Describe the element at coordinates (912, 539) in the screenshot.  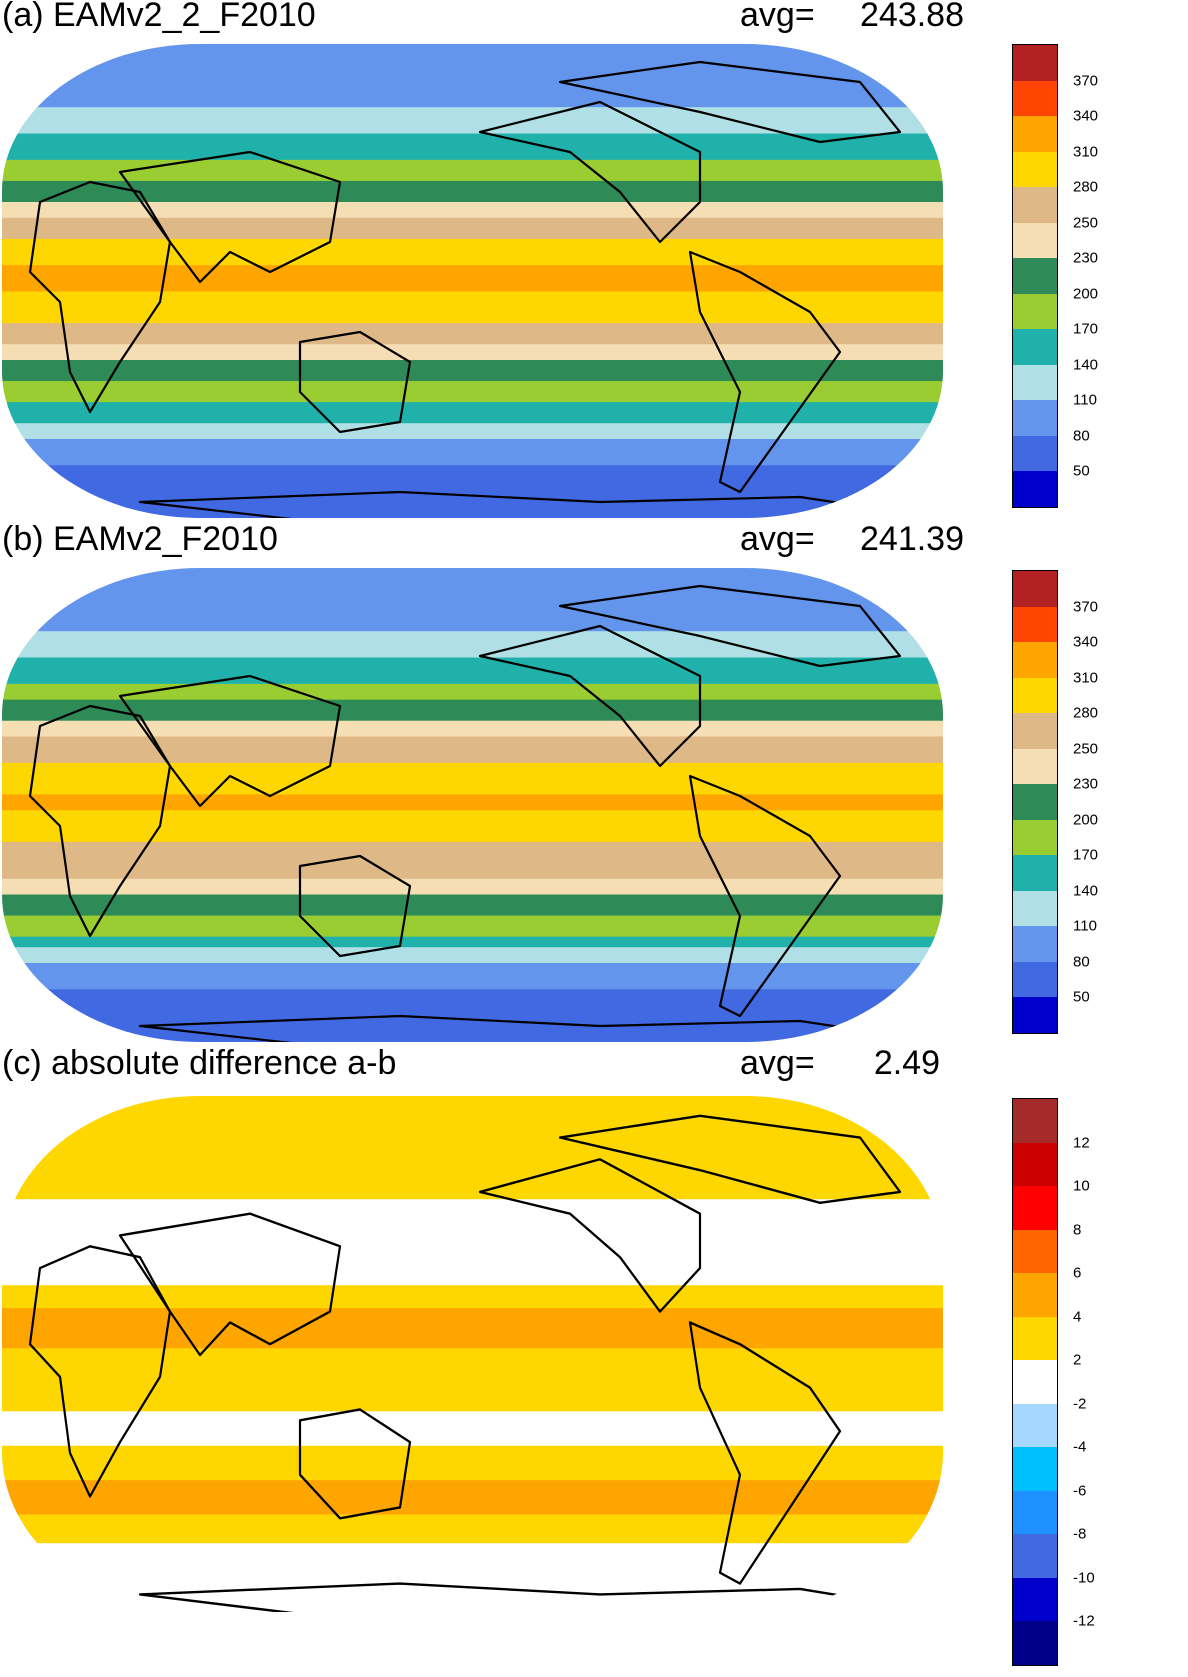
I see `avg-value: 241.39` at that location.